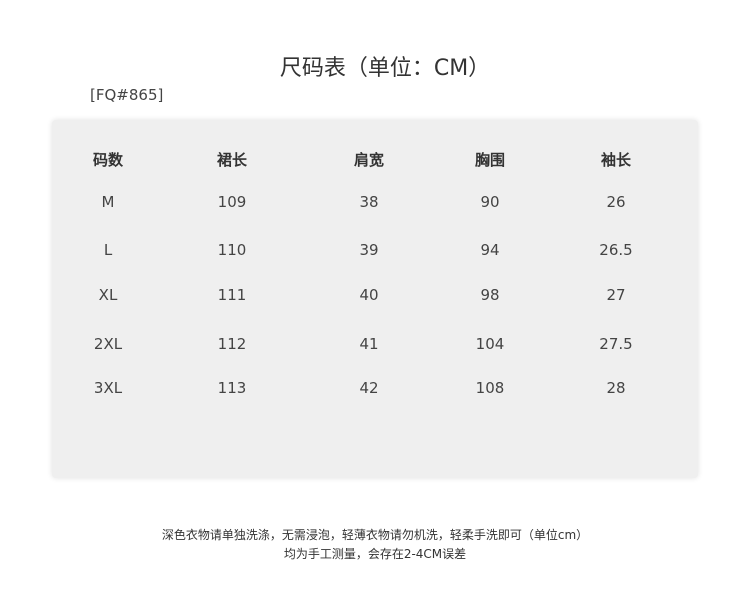  Describe the element at coordinates (375, 535) in the screenshot. I see `care-note: 深色衣物请单独洗涤，无需浸泡，轻薄衣物请勿机洗，轻柔手洗即可（单位cm）` at that location.